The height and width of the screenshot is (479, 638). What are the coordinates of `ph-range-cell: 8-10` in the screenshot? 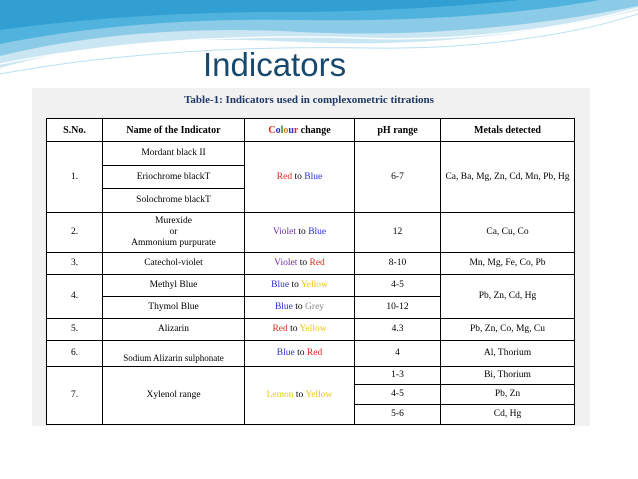 It's located at (397, 263).